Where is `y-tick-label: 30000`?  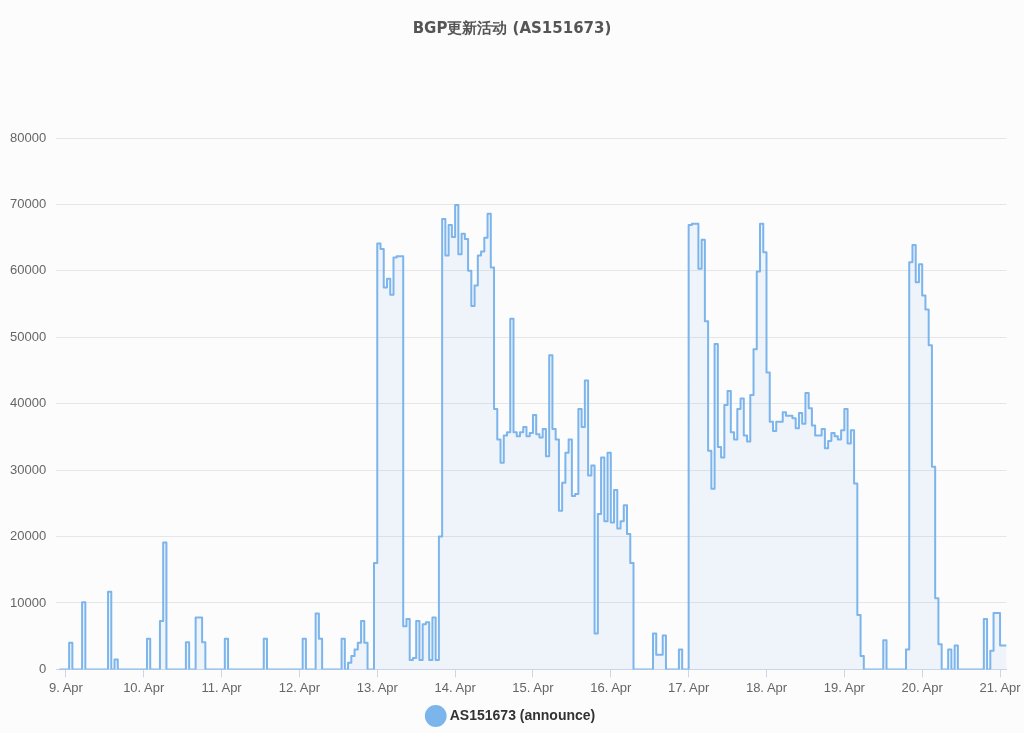 y-tick-label: 30000 is located at coordinates (28, 469).